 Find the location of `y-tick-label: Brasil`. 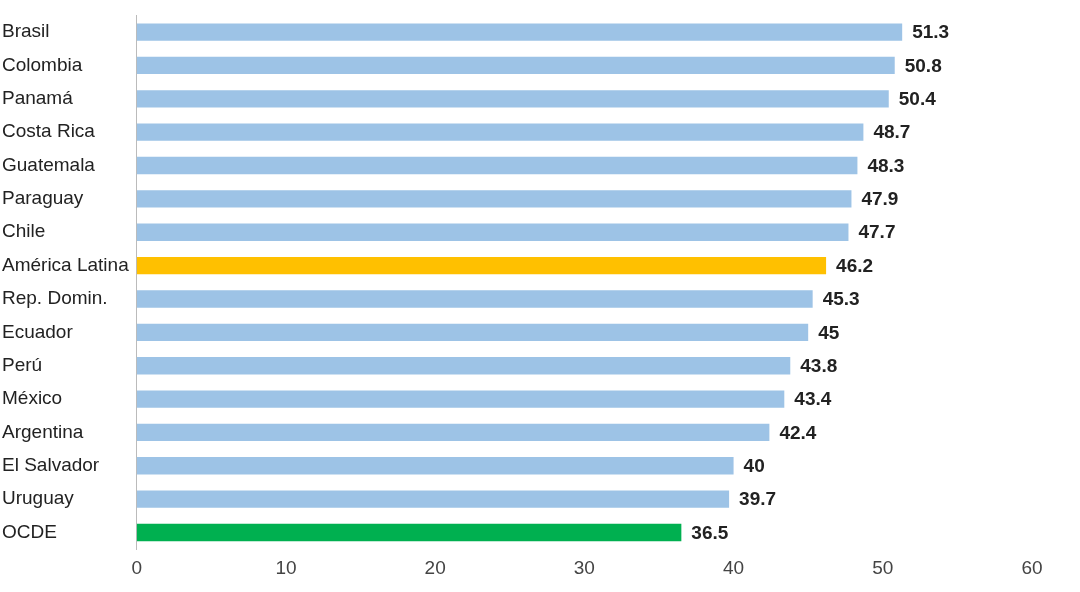

y-tick-label: Brasil is located at coordinates (26, 31).